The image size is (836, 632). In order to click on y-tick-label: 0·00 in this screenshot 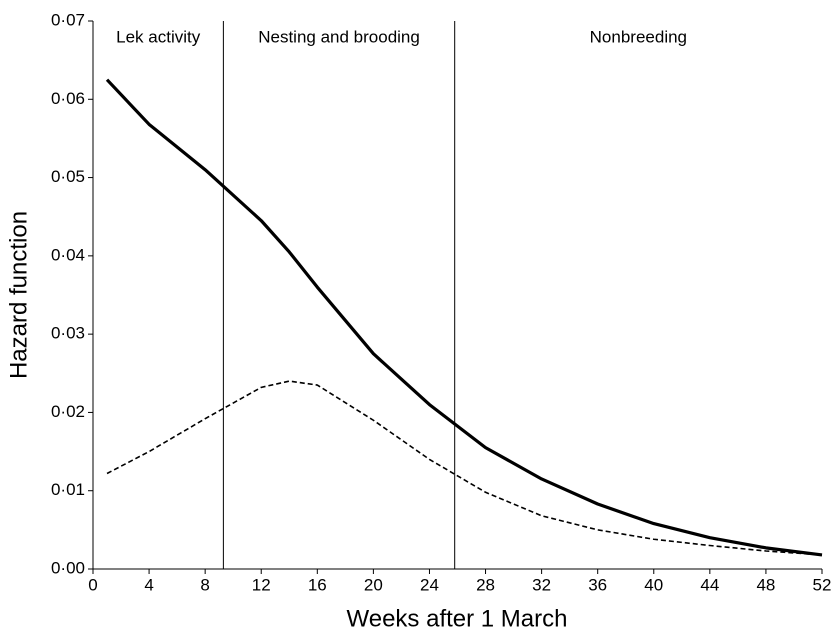, I will do `click(68, 567)`.